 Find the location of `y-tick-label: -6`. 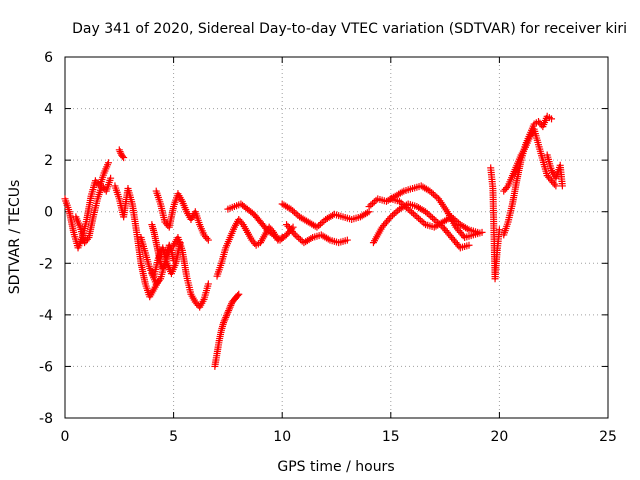

y-tick-label: -6 is located at coordinates (46, 367).